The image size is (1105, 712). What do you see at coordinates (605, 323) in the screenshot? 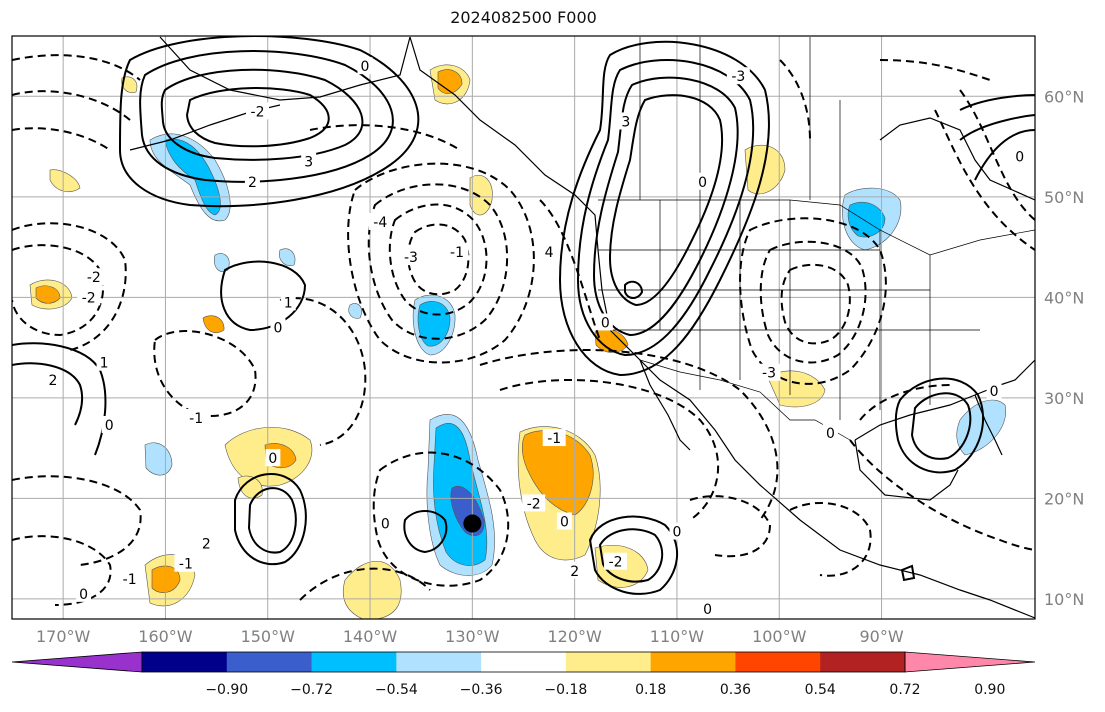
I see `contour-label-19: 0` at bounding box center [605, 323].